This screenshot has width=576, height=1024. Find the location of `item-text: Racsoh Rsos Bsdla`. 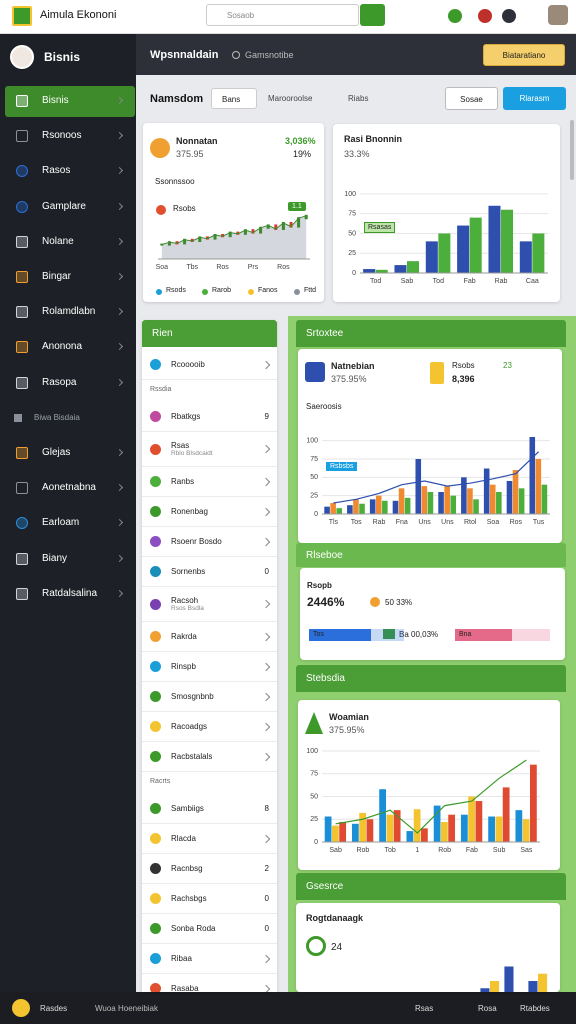

item-text: Racsoh Rsos Bsdla is located at coordinates (217, 604).